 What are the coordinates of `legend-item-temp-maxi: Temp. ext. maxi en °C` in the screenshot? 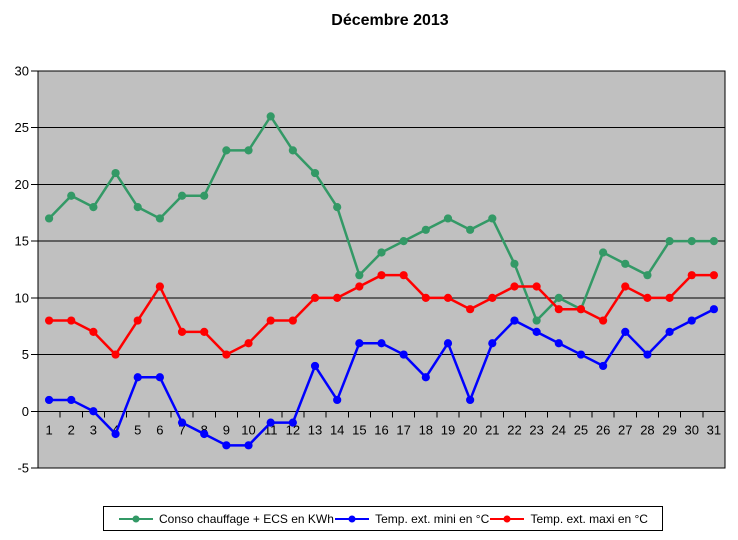 It's located at (568, 519).